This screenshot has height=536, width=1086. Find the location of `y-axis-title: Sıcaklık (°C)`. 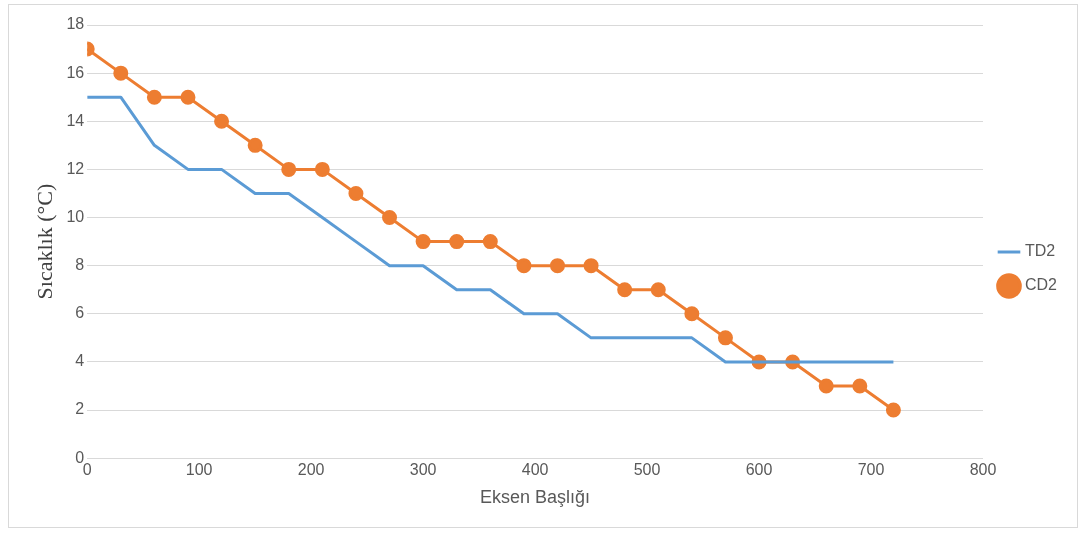

y-axis-title: Sıcaklık (°C) is located at coordinates (44, 241).